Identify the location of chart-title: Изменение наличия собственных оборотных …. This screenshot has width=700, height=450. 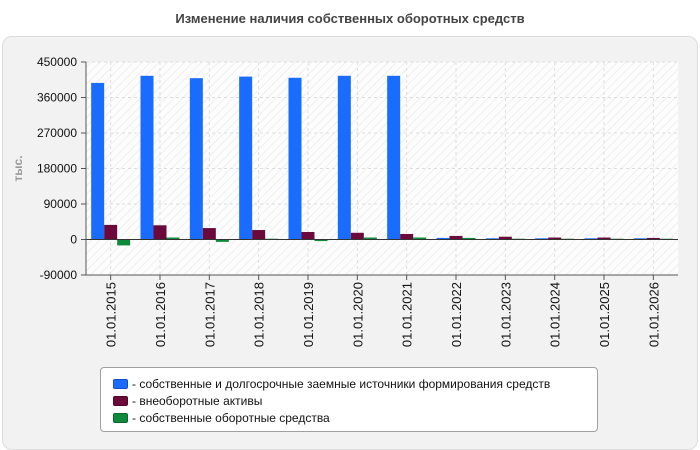
(350, 18).